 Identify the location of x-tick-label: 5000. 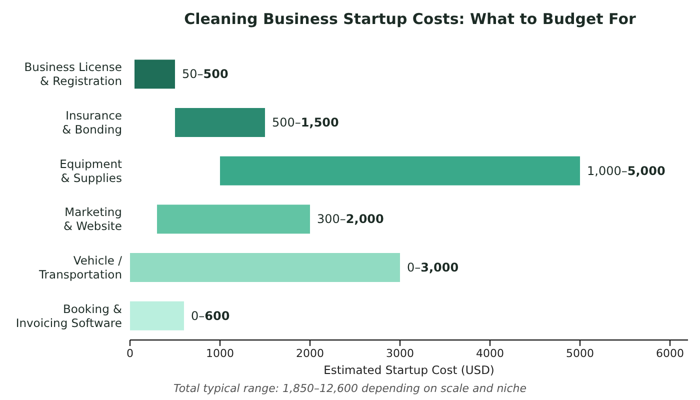
(580, 353).